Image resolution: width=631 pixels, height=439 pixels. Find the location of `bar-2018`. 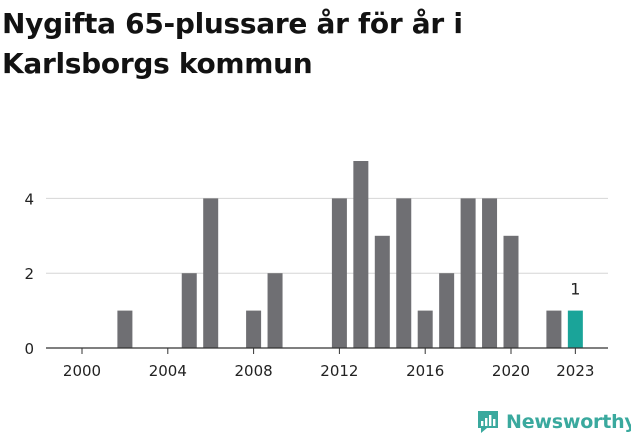

bar-2018 is located at coordinates (468, 273).